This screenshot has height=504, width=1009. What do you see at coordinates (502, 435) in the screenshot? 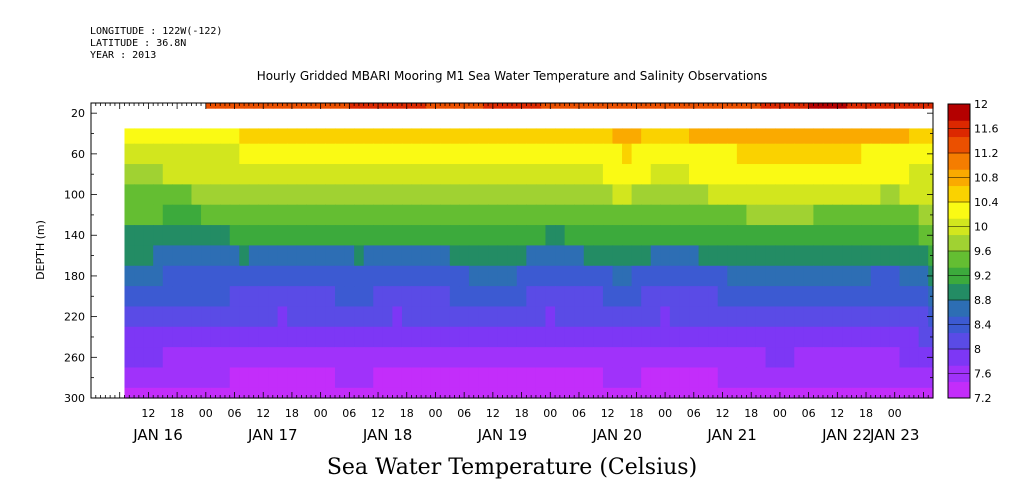
I see `x-date-label: JAN 19` at bounding box center [502, 435].